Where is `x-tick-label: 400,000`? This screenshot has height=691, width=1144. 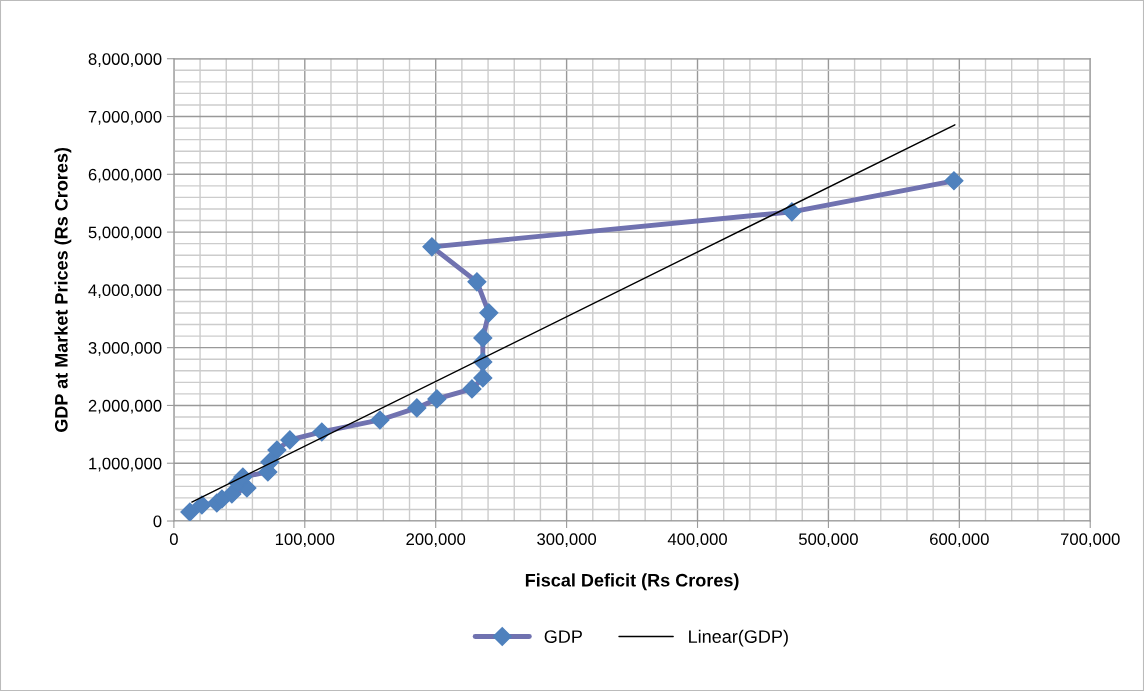 x-tick-label: 400,000 is located at coordinates (697, 540).